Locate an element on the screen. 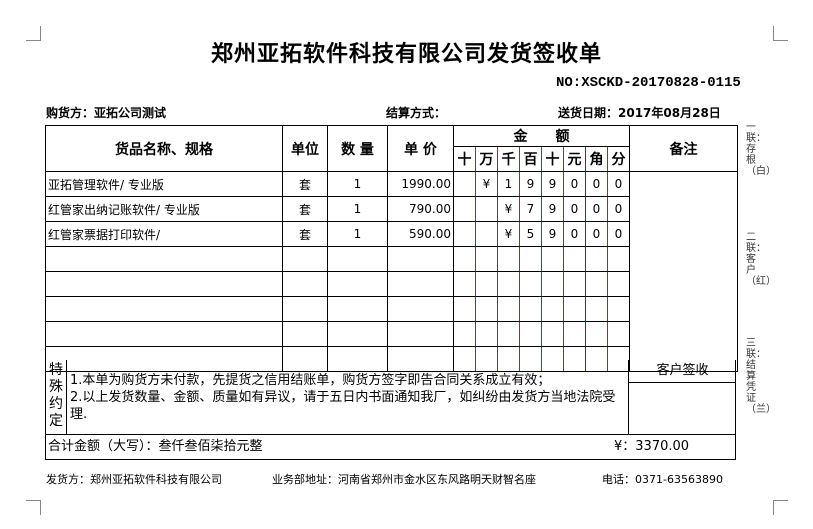  customer-sign-label: 客户签收 is located at coordinates (682, 371).